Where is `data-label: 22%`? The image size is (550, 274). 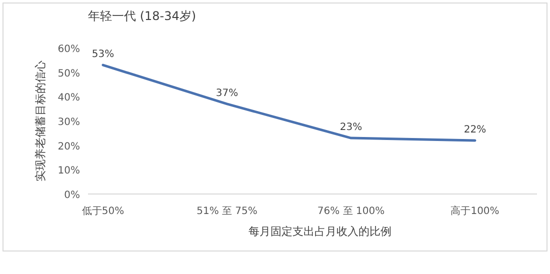
data-label: 22% is located at coordinates (475, 130).